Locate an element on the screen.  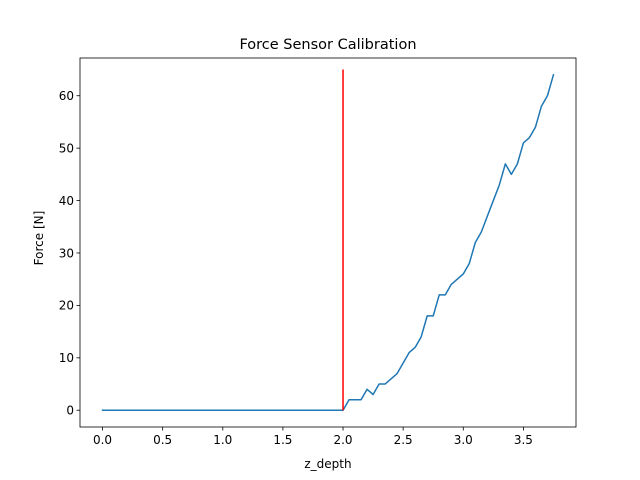
x-tick-label: 3.5 is located at coordinates (523, 440).